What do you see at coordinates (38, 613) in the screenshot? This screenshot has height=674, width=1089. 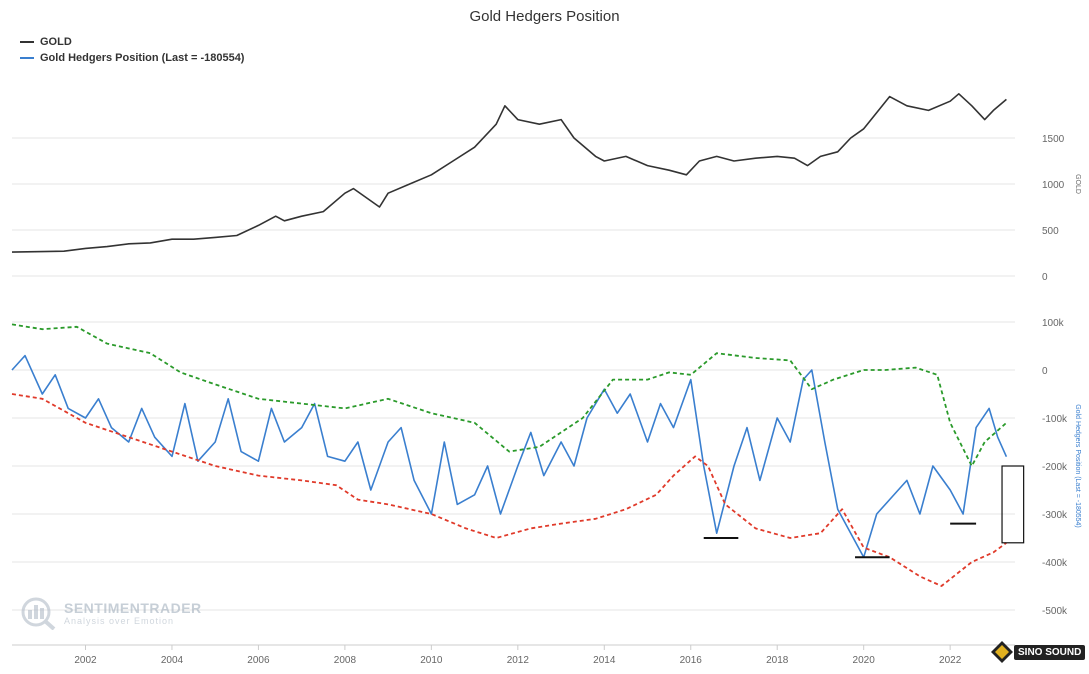 I see `sentimentrader-logo-icon` at bounding box center [38, 613].